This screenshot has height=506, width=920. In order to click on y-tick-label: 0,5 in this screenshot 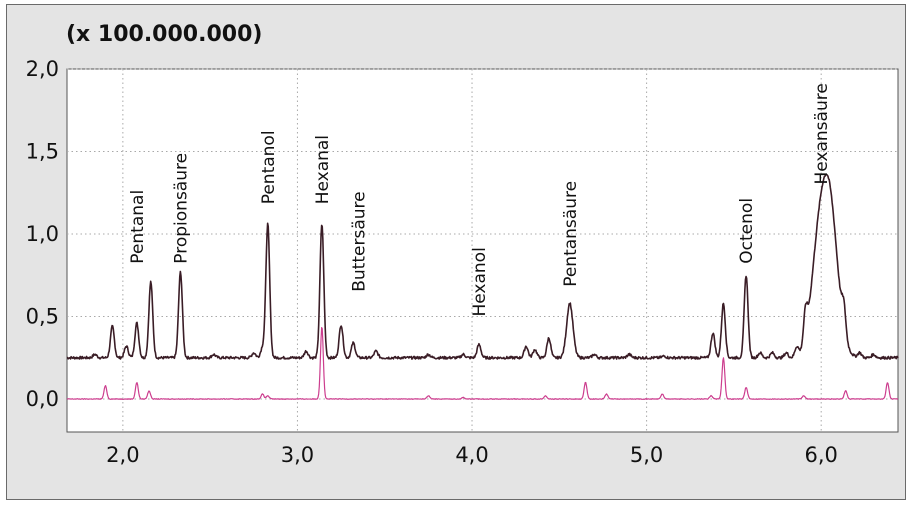, I will do `click(42, 317)`.